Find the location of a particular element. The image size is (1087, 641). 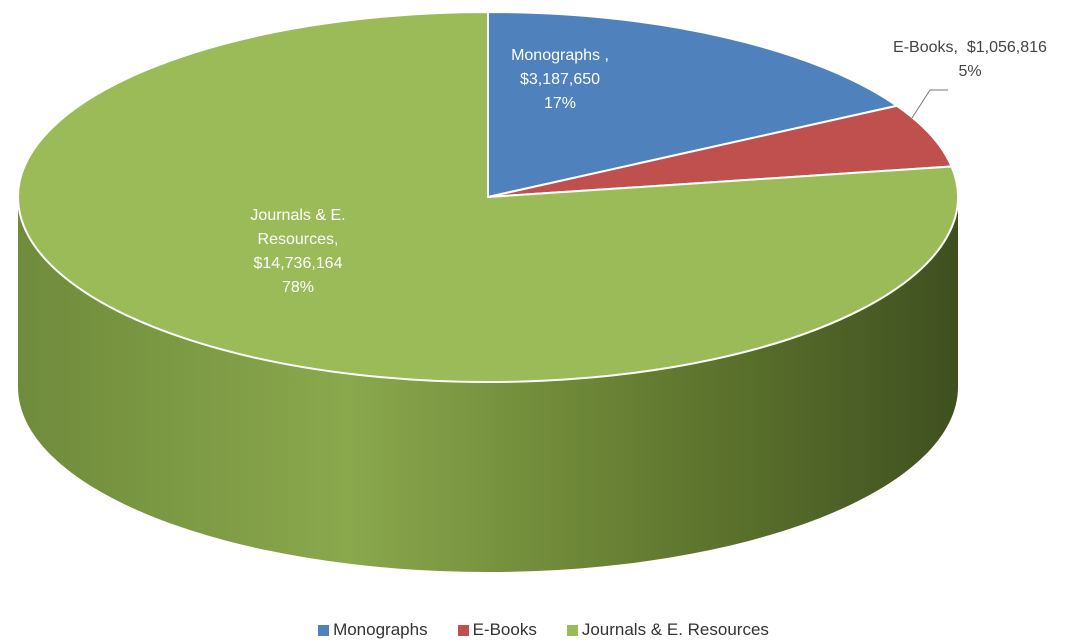

label-value: $1,056,816 is located at coordinates (1006, 47).